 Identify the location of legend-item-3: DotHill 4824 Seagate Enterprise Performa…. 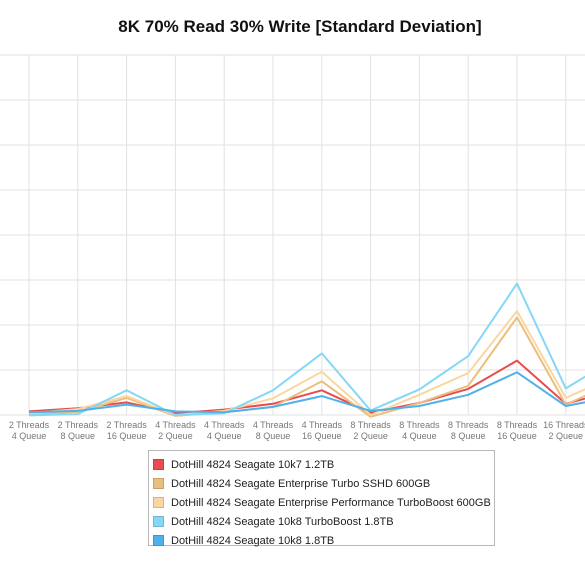
(323, 502).